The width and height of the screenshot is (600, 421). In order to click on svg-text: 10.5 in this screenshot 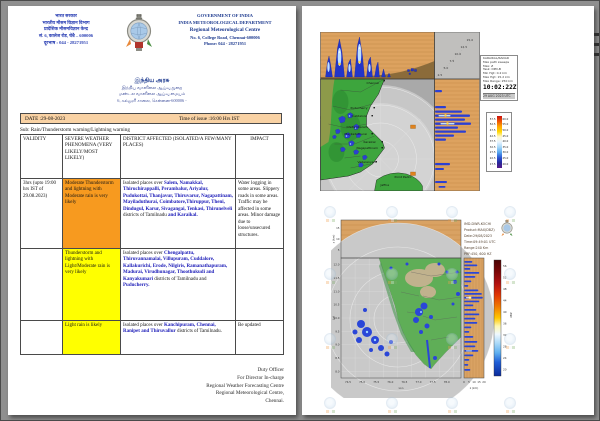, I will do `click(337, 305)`.